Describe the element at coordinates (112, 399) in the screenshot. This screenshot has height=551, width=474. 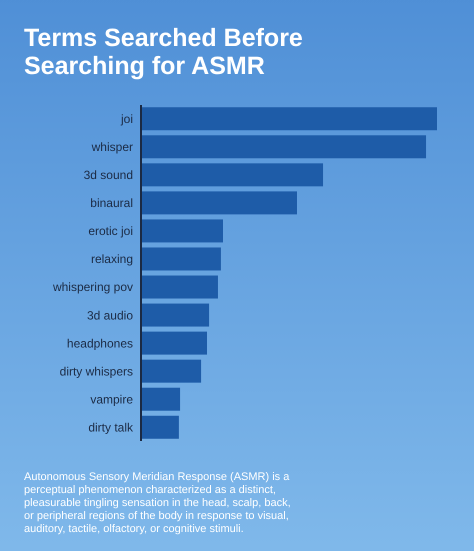
I see `y-tick-label: vampire` at that location.